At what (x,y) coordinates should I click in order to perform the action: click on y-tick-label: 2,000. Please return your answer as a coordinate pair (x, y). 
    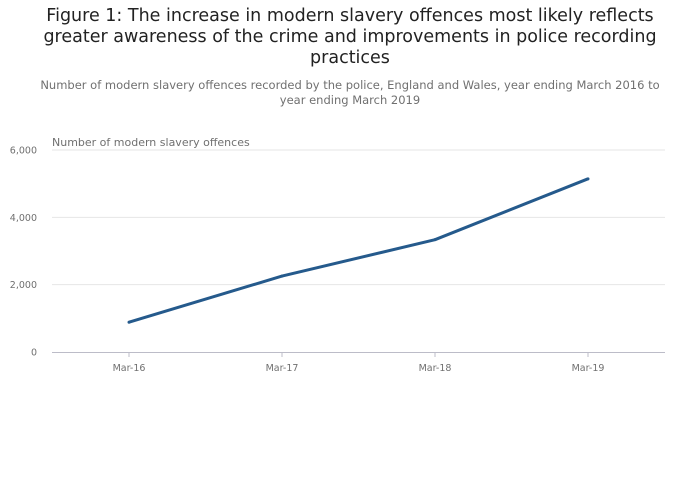
    Looking at the image, I should click on (23, 285).